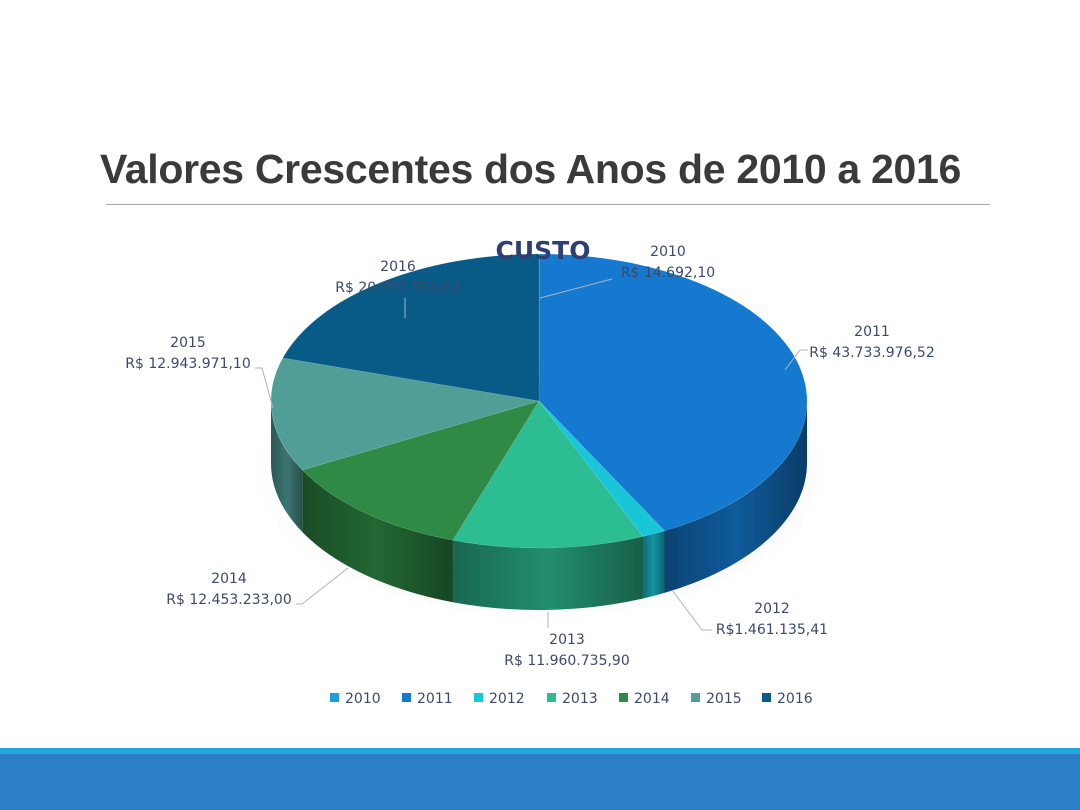  What do you see at coordinates (796, 360) in the screenshot?
I see `leader-line-2011` at bounding box center [796, 360].